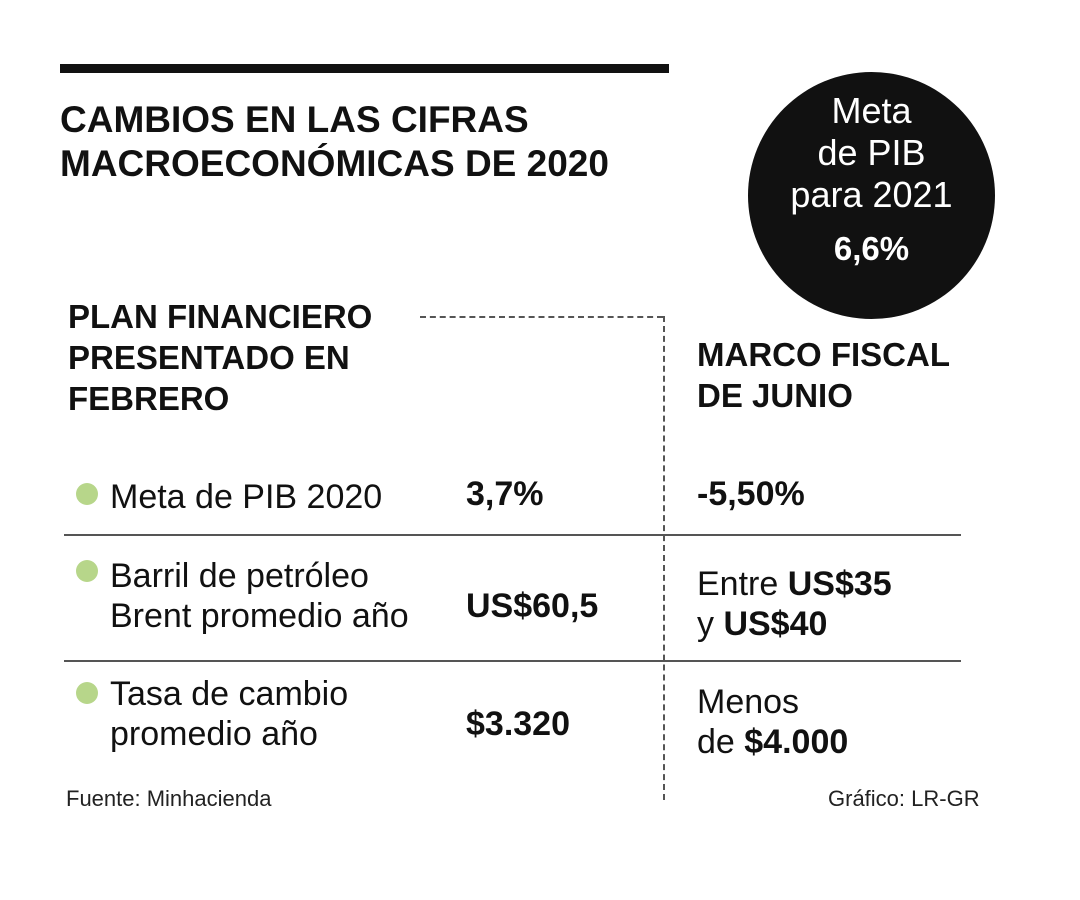  I want to click on marco-value-pib-bold: -5,50%, so click(751, 494).